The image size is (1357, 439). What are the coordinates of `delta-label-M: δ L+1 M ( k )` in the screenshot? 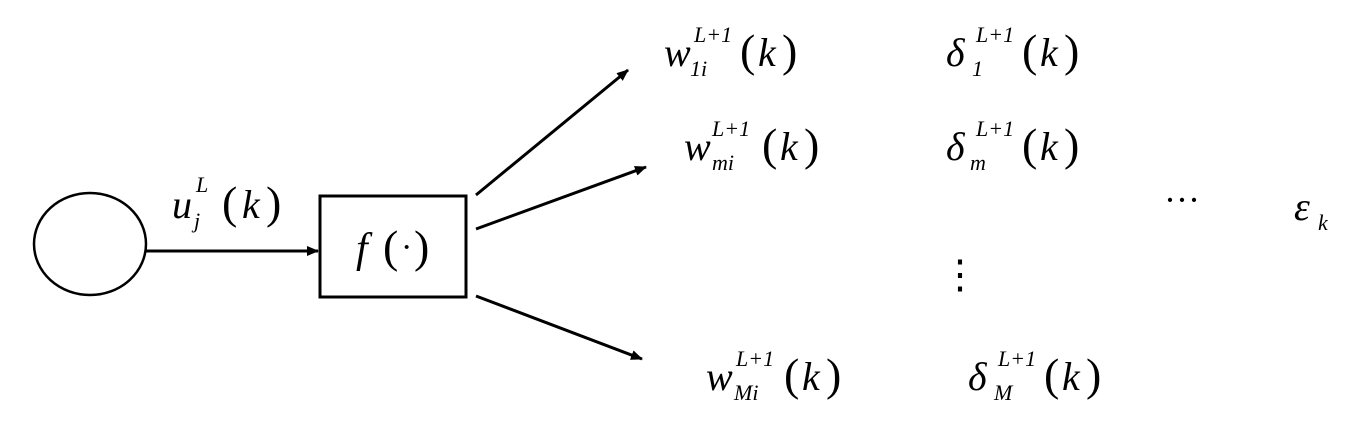 It's located at (1034, 375).